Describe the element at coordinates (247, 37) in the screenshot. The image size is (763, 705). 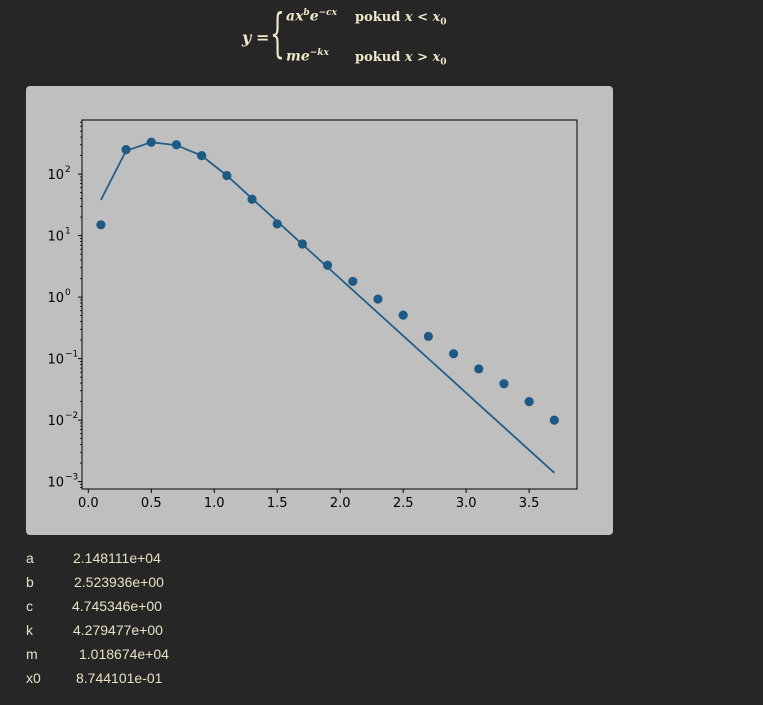
I see `formula-lhs: y` at that location.